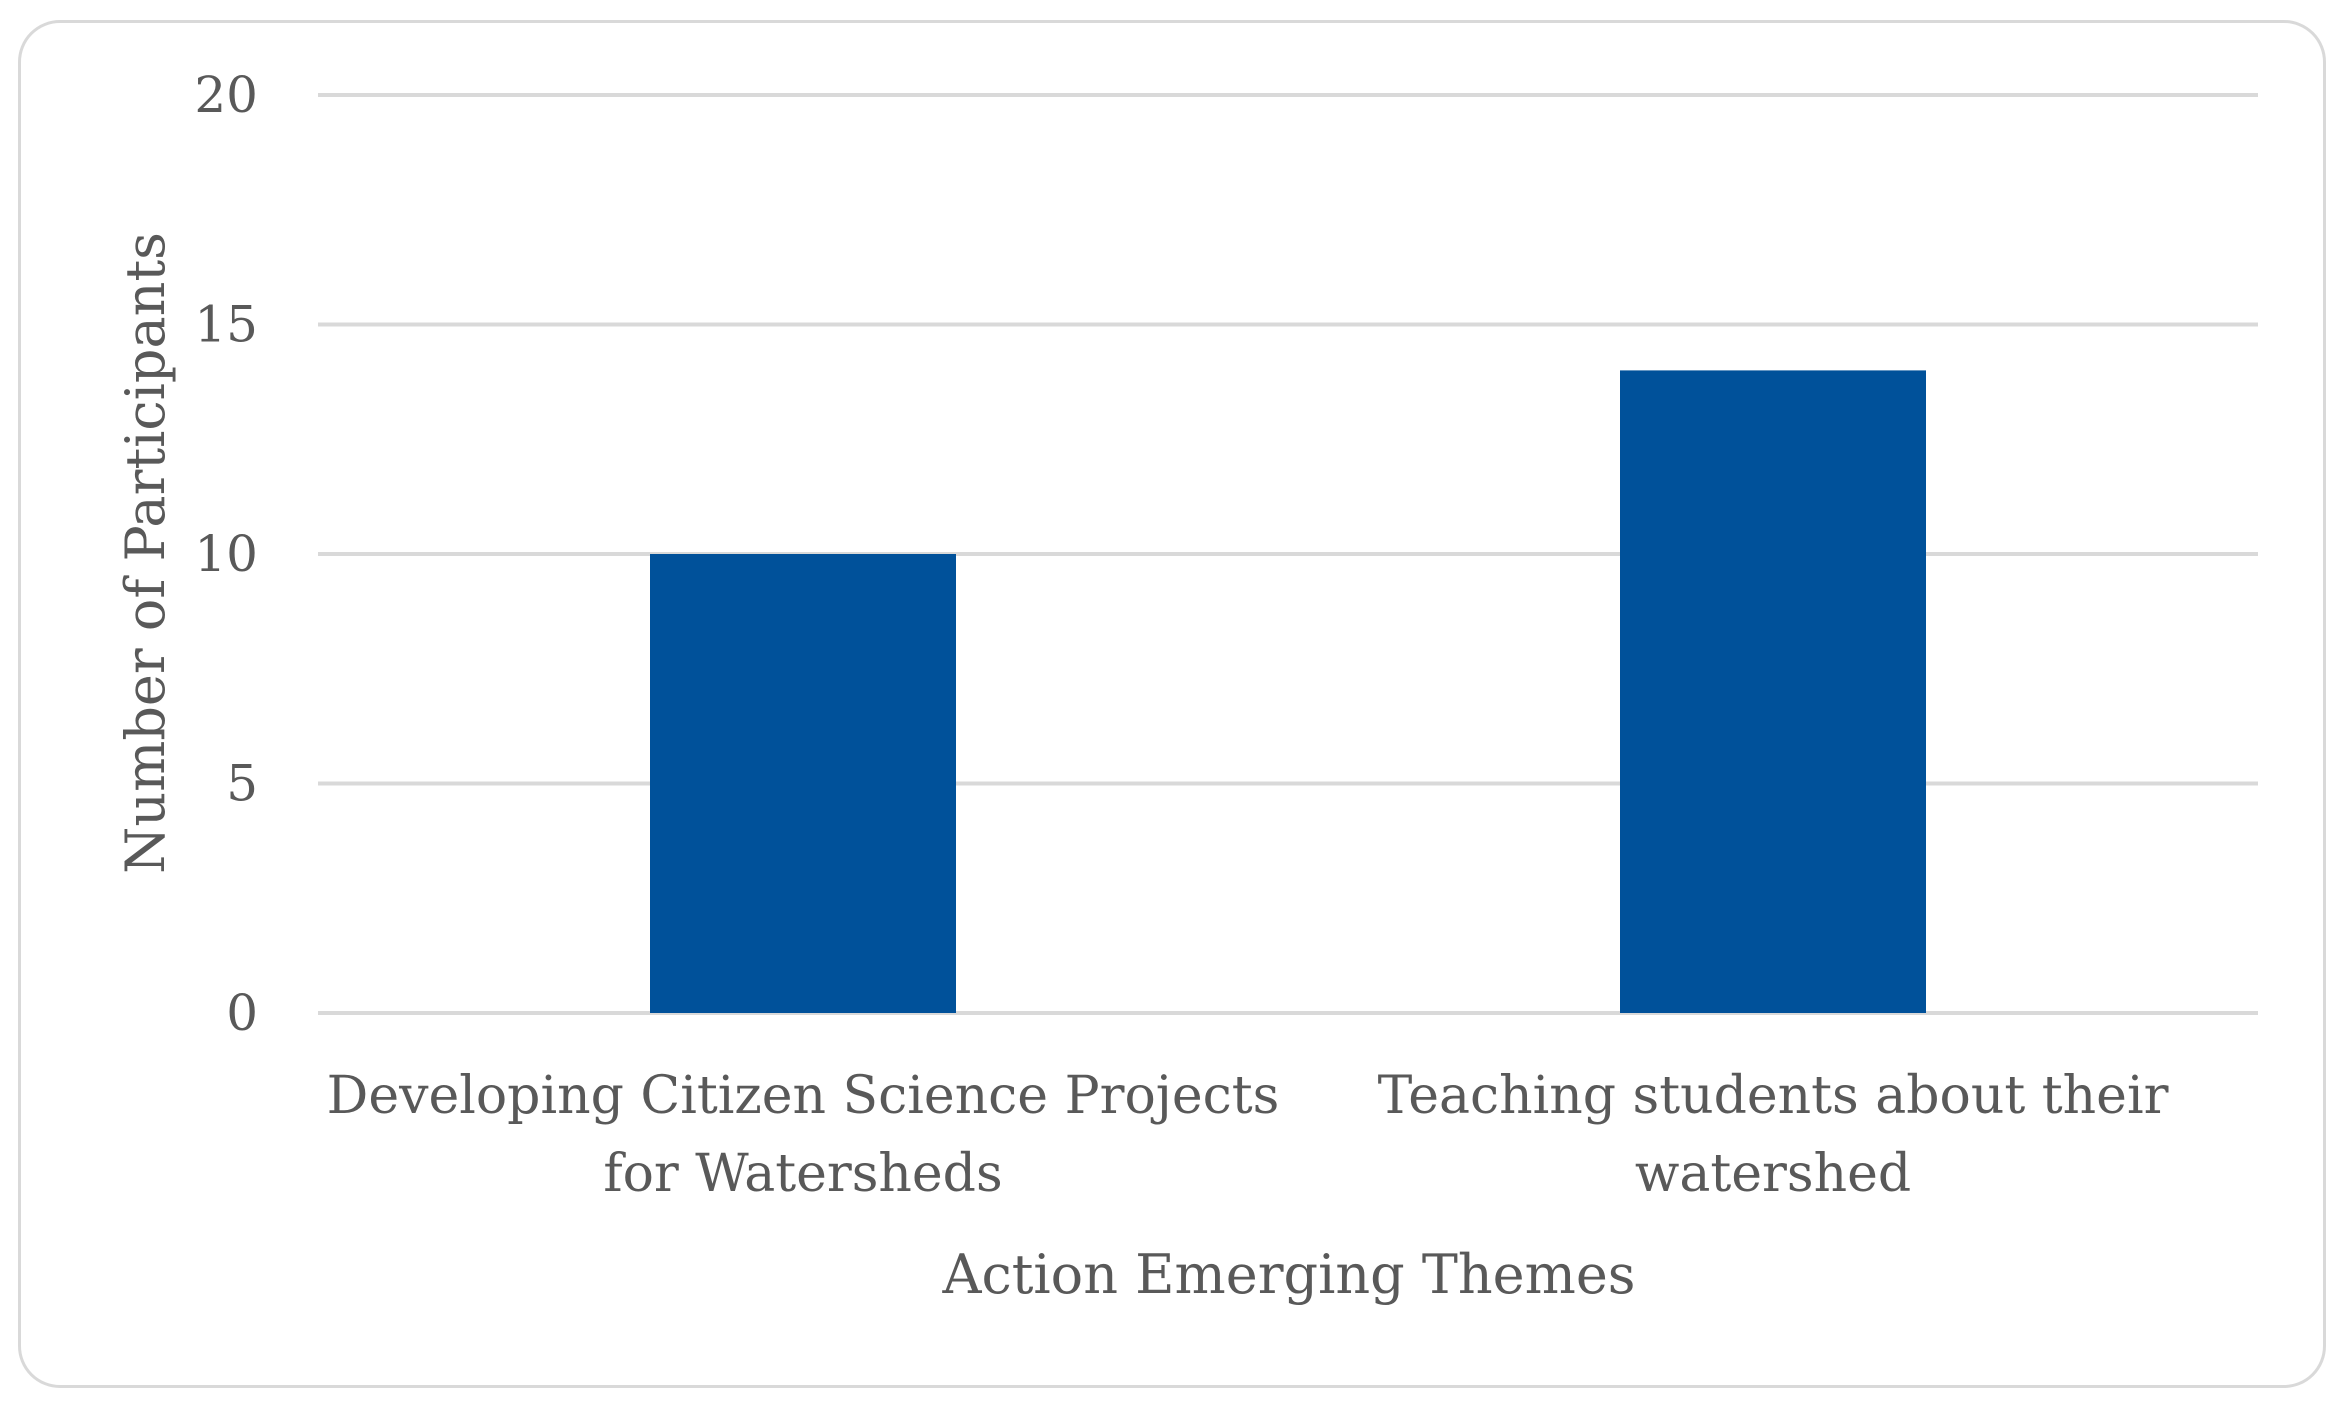  What do you see at coordinates (1288, 1274) in the screenshot?
I see `x-axis-title: Action Emerging Themes` at bounding box center [1288, 1274].